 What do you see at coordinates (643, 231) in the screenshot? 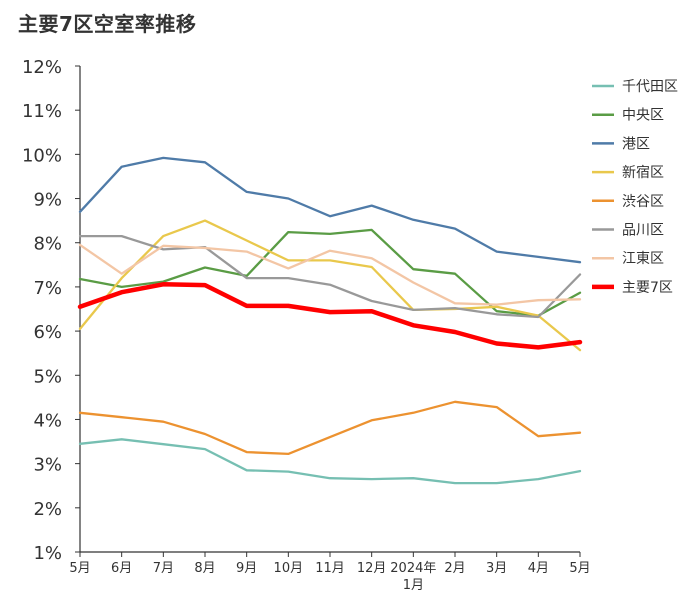
I see `legend-label: 品川区` at bounding box center [643, 231].